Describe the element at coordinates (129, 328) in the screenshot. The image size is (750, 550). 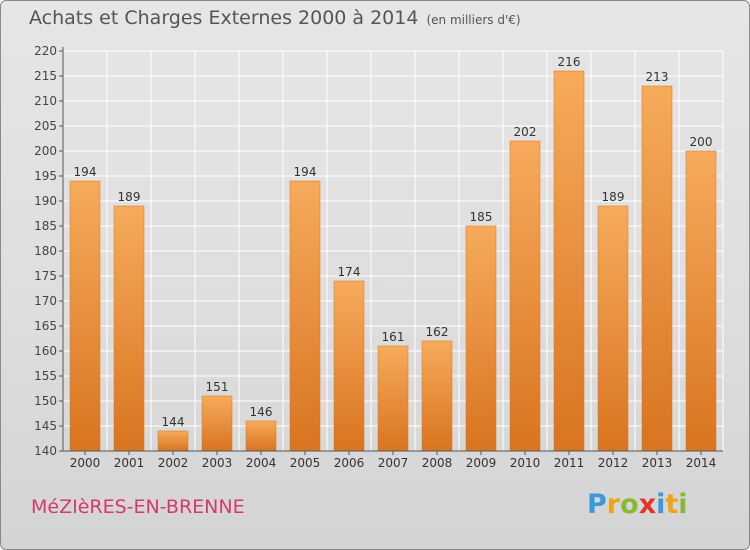
I see `bar-2001` at that location.